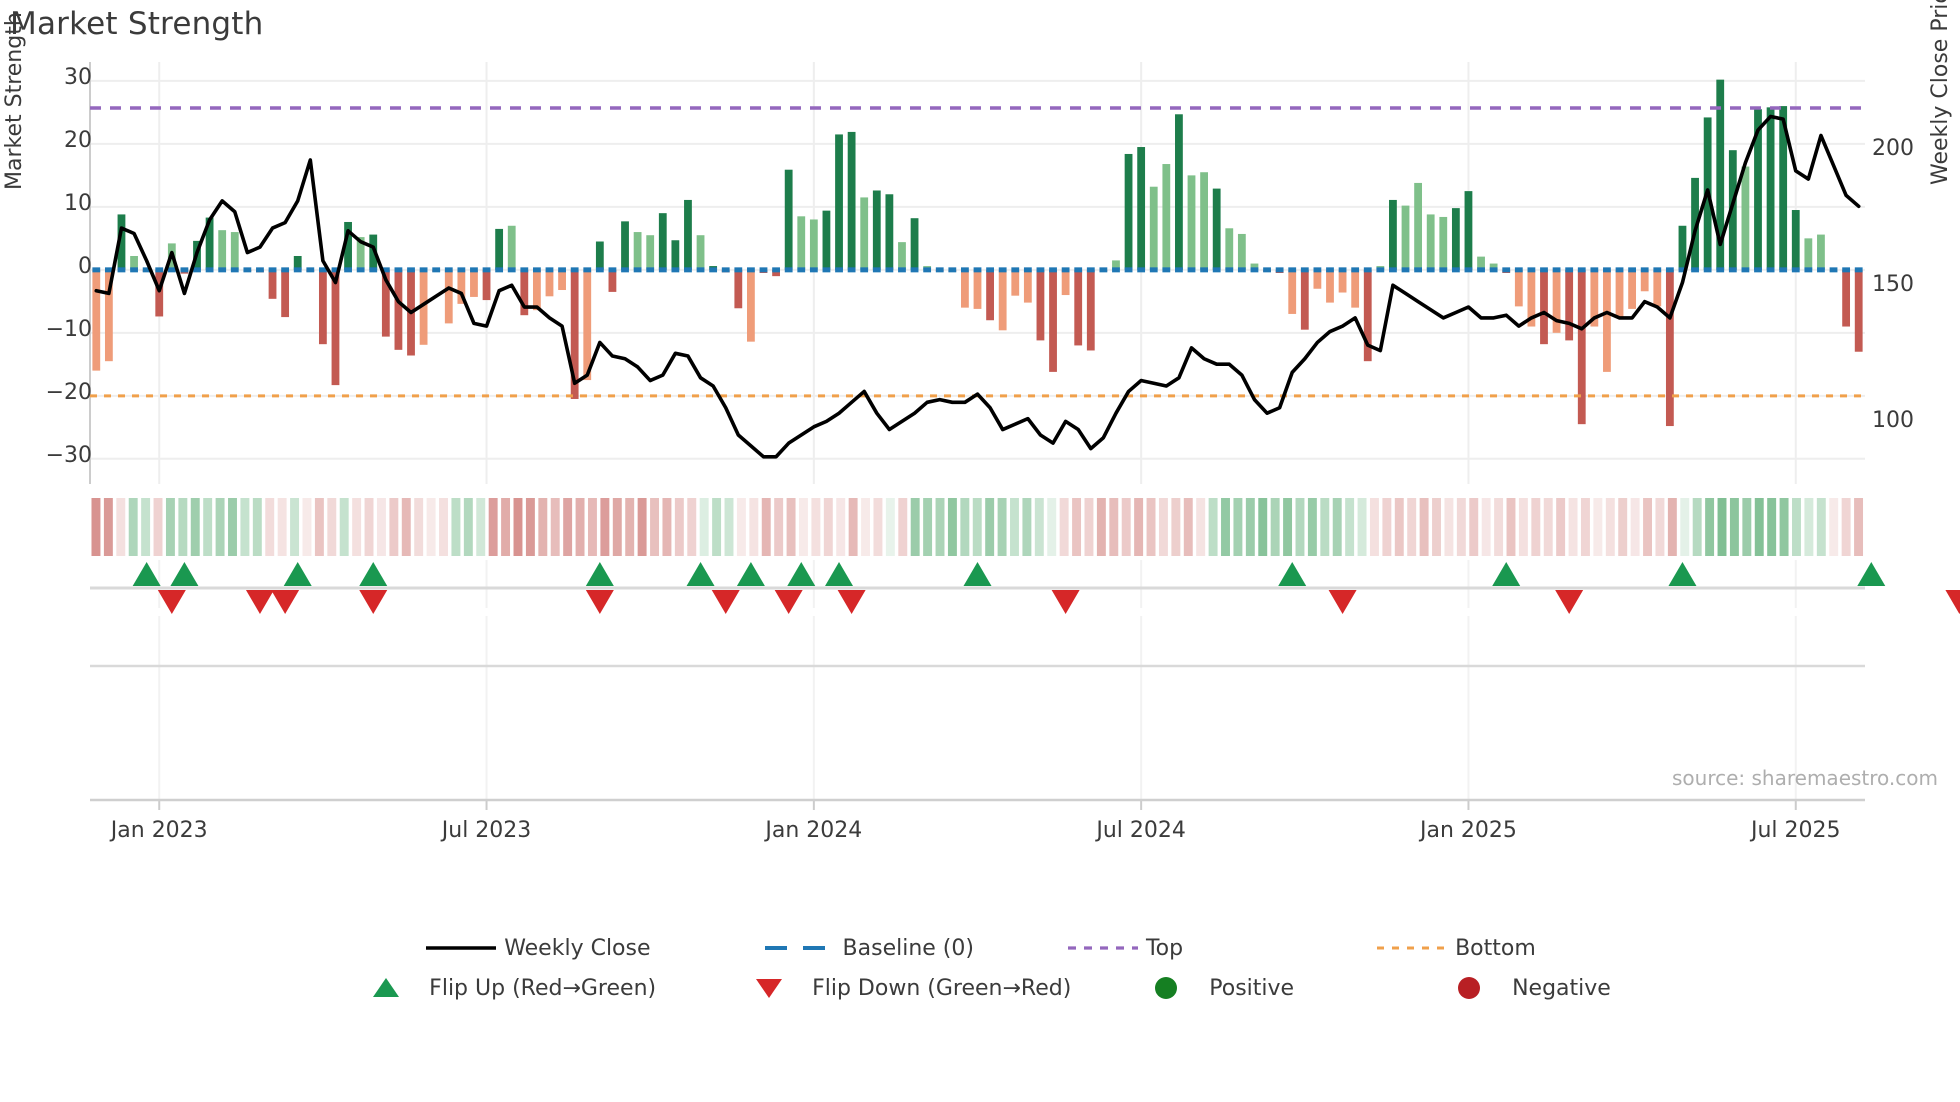 The width and height of the screenshot is (1960, 1102). Describe the element at coordinates (1940, 92) in the screenshot. I see `y-axis-right-label: Weekly Close Price` at that location.